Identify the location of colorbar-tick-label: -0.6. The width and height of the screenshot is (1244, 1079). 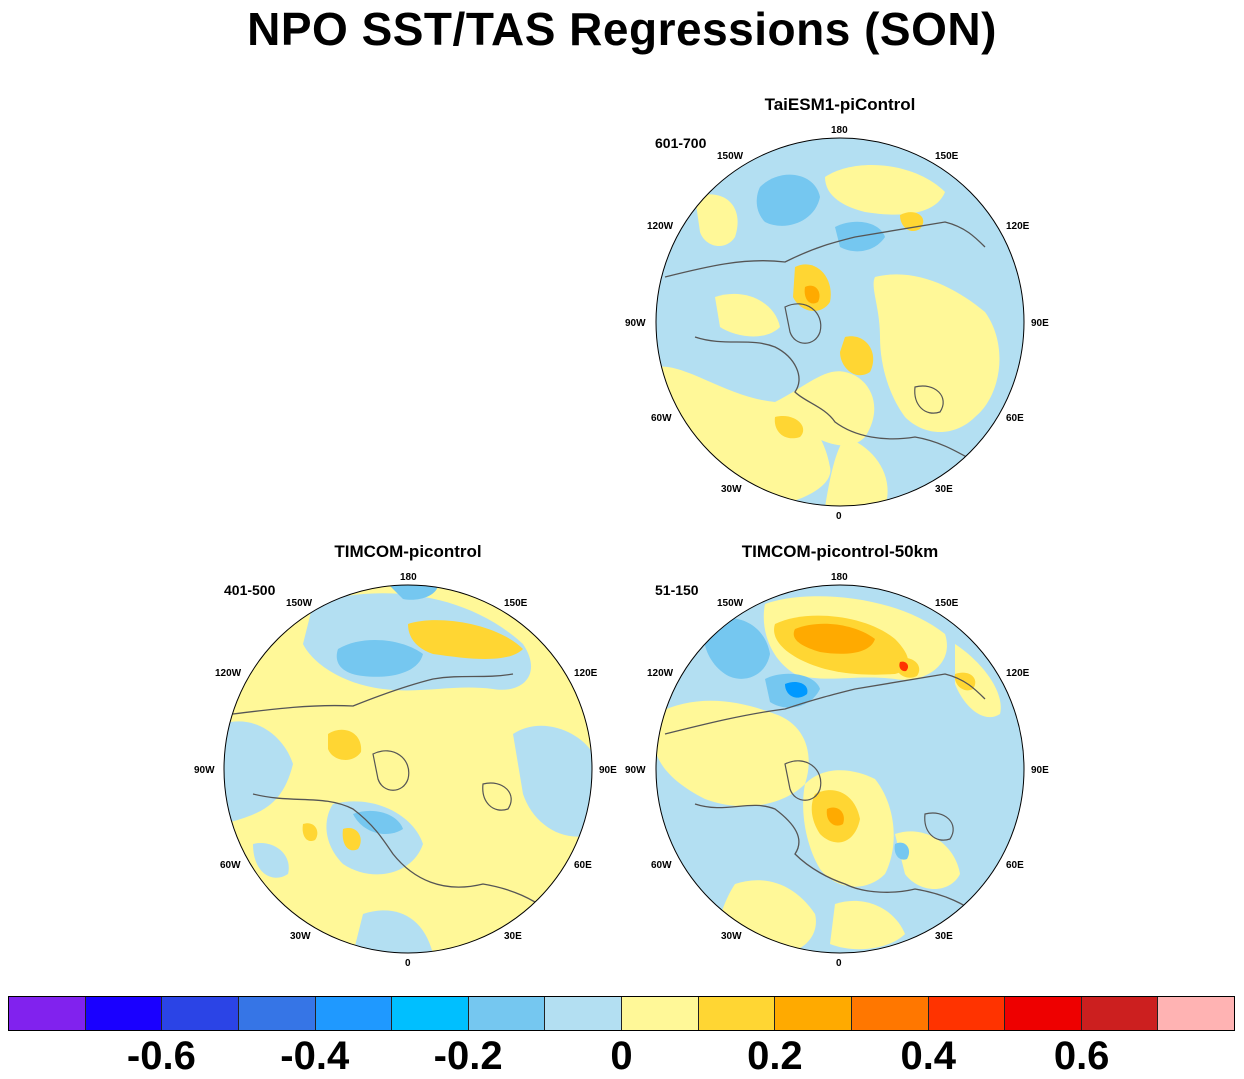
(161, 1056).